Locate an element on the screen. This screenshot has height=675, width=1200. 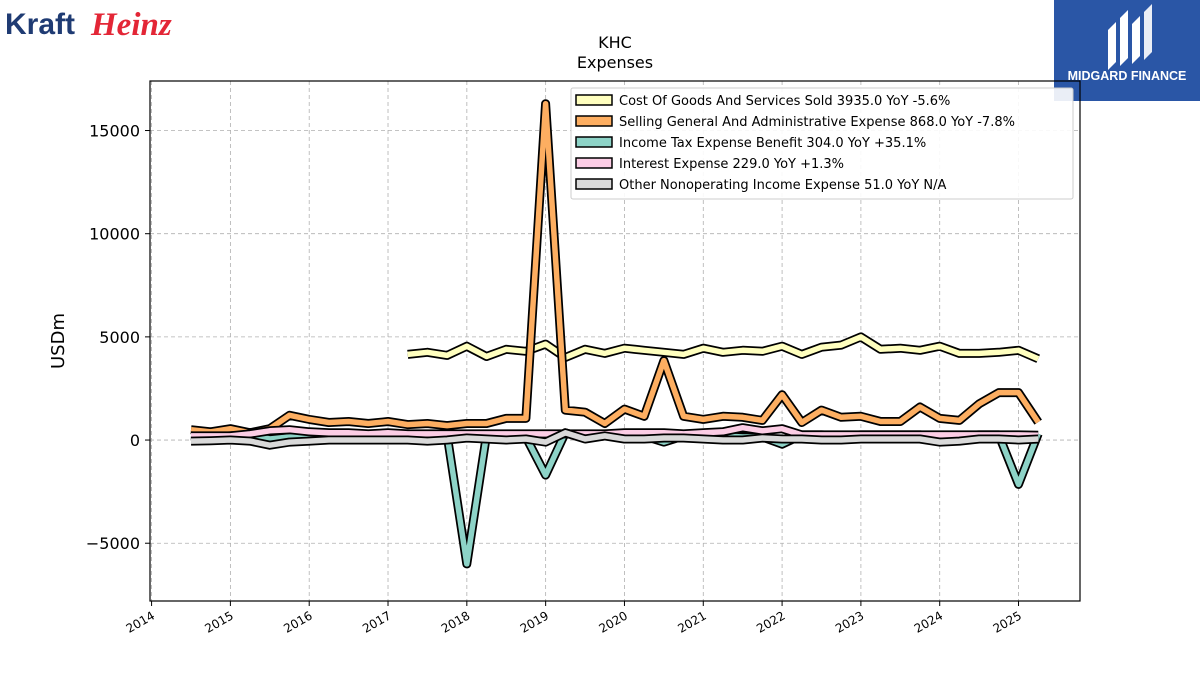
legend-box is located at coordinates (822, 143).